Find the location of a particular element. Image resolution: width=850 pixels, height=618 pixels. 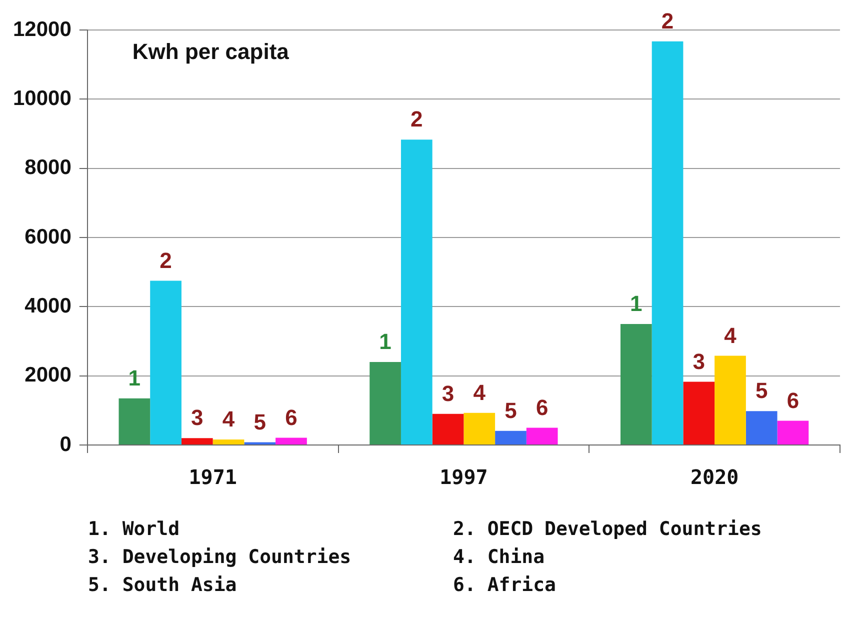

chart-title: Kwh per capita is located at coordinates (211, 51).